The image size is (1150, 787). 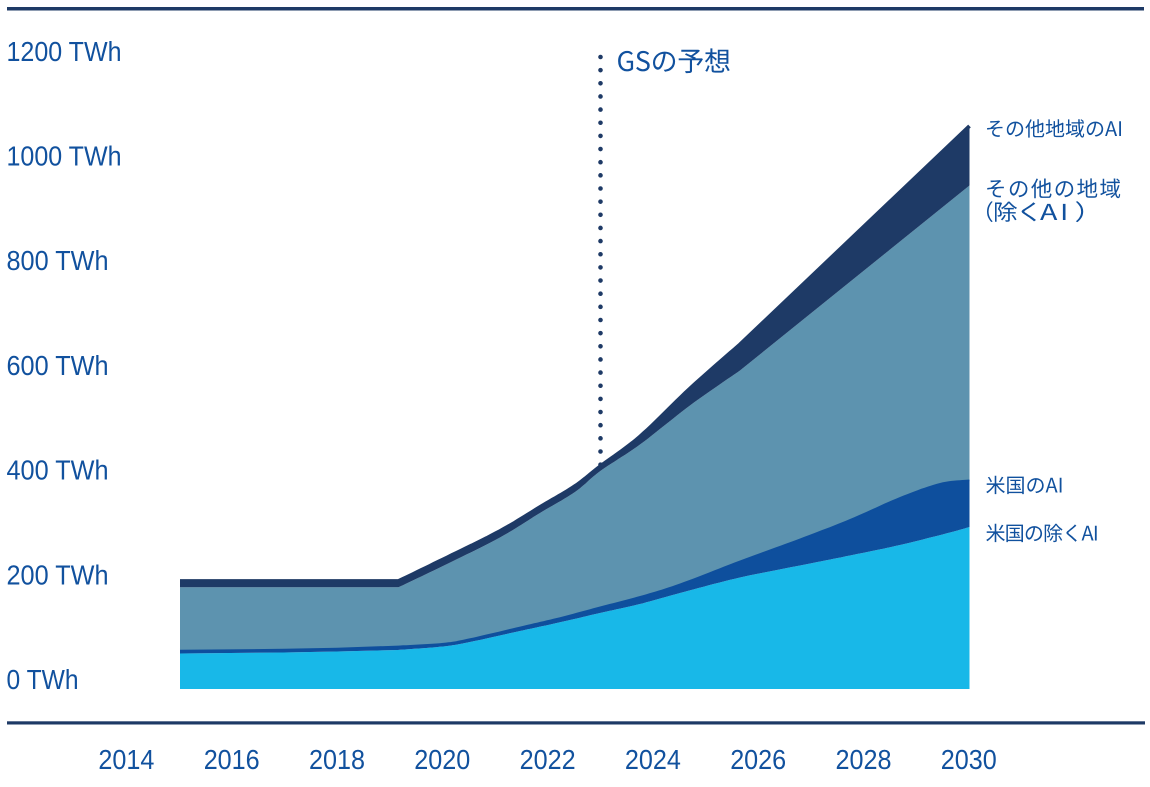 What do you see at coordinates (232, 759) in the screenshot?
I see `svg-text: 2016` at bounding box center [232, 759].